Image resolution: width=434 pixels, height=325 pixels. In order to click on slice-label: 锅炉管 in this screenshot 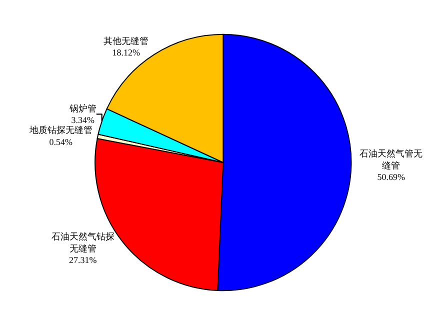, I will do `click(82, 108)`.